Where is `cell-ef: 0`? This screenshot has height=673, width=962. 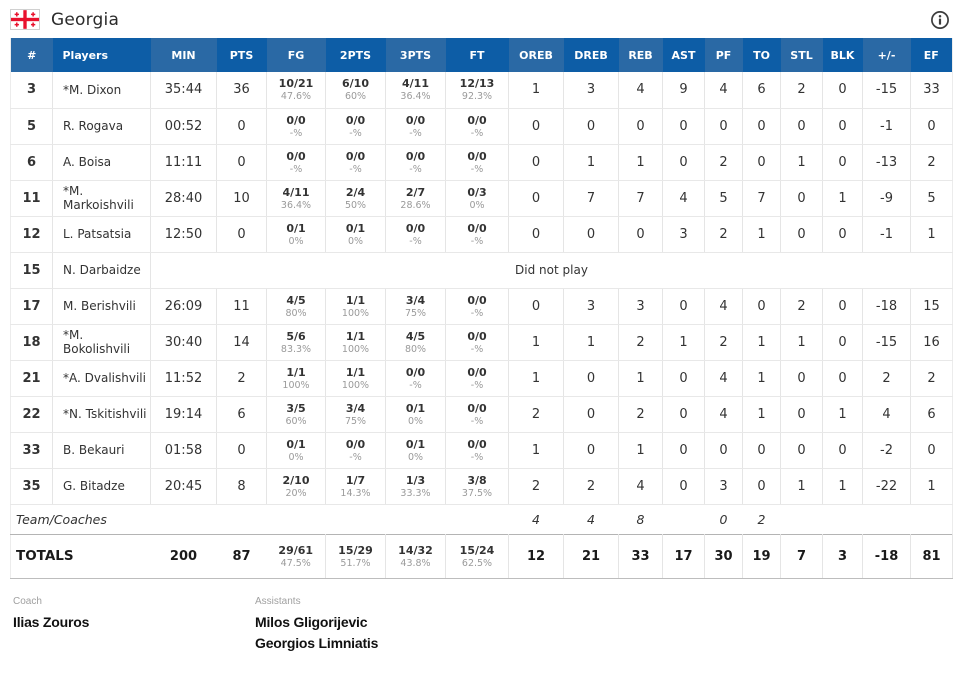
cell-ef: 0 is located at coordinates (931, 126).